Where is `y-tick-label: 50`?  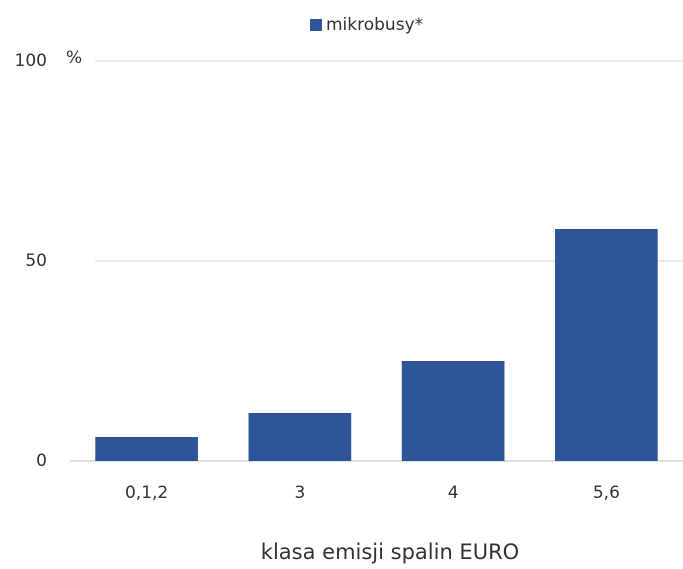 y-tick-label: 50 is located at coordinates (36, 261).